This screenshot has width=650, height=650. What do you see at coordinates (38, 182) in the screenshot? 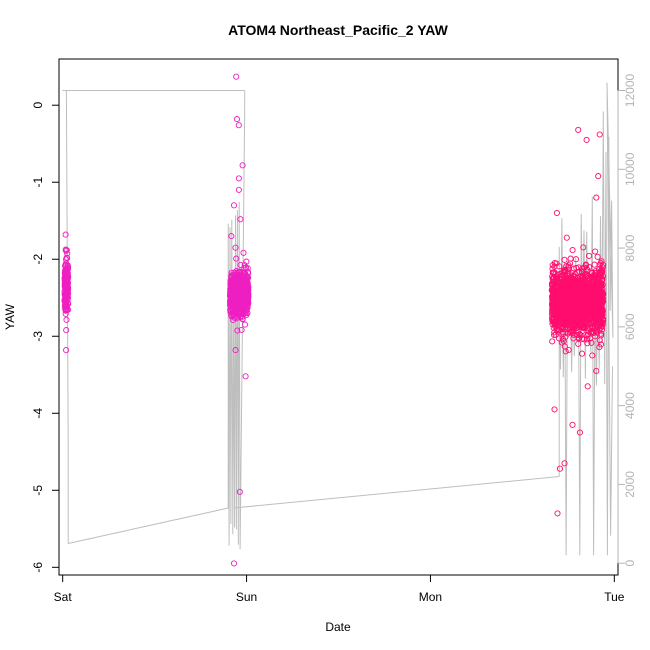
I see `y-left-tick-label-1: -1` at bounding box center [38, 182].